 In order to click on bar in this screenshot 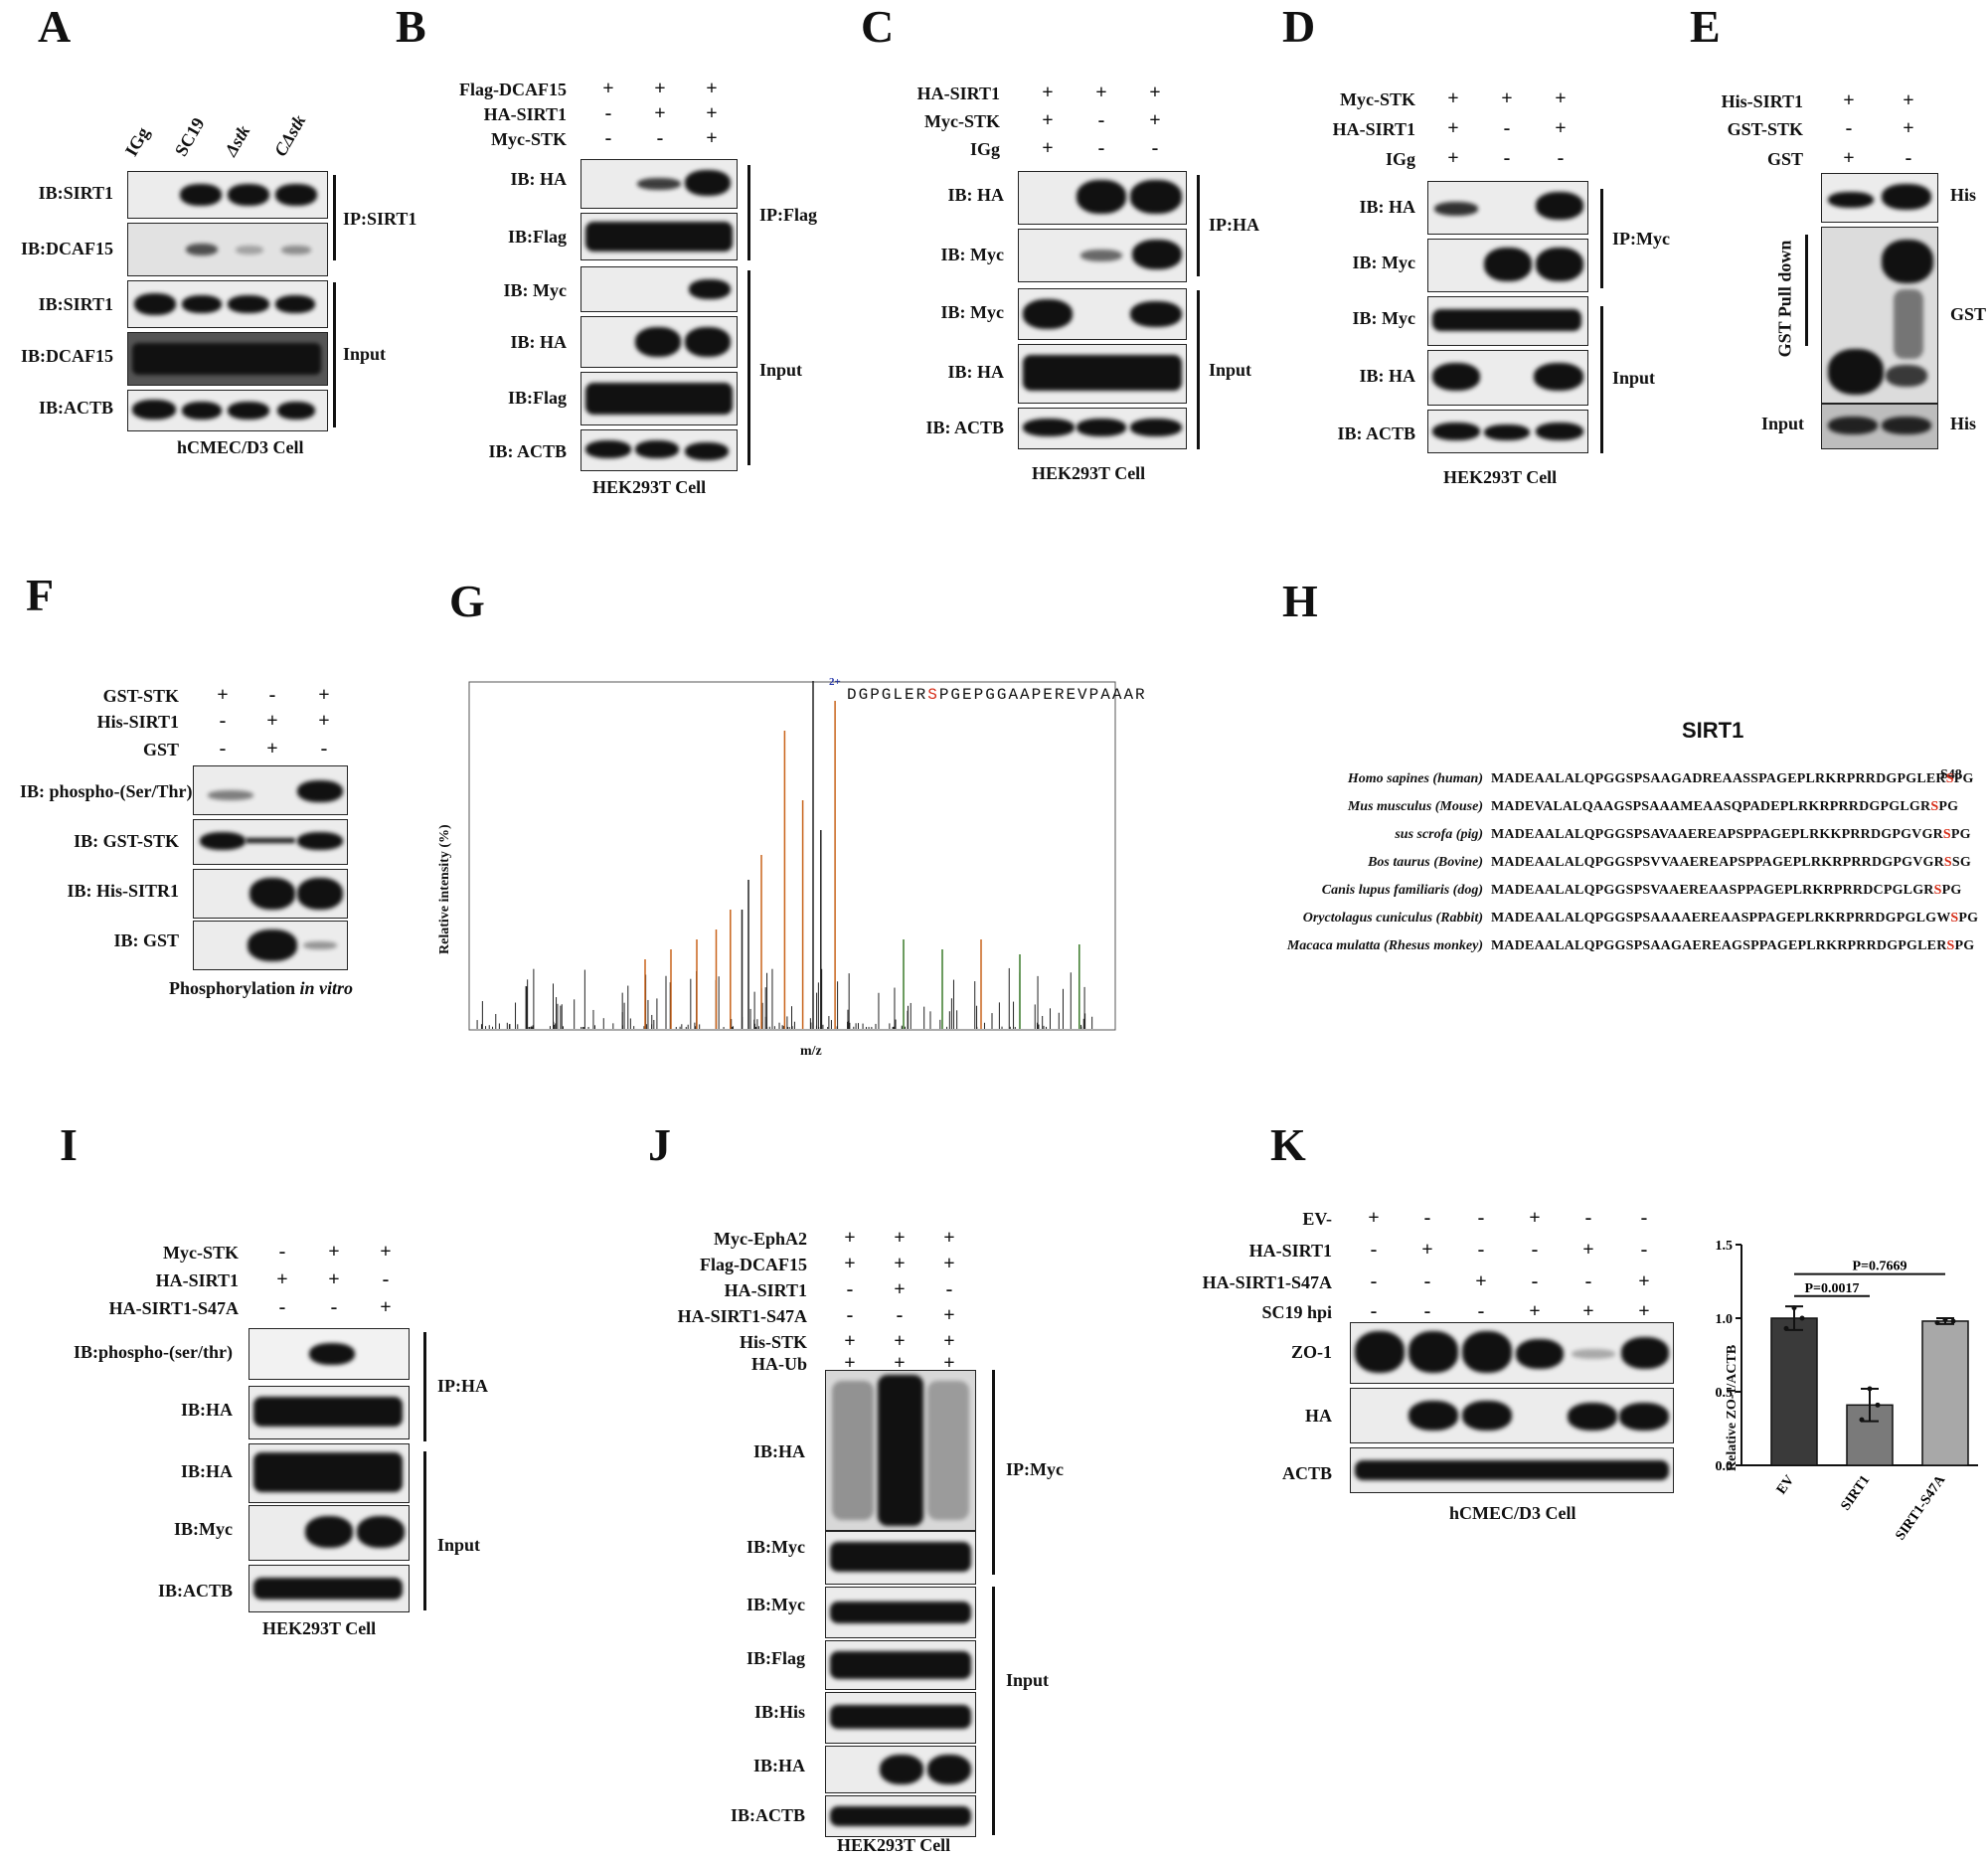, I will do `click(1945, 1393)`.